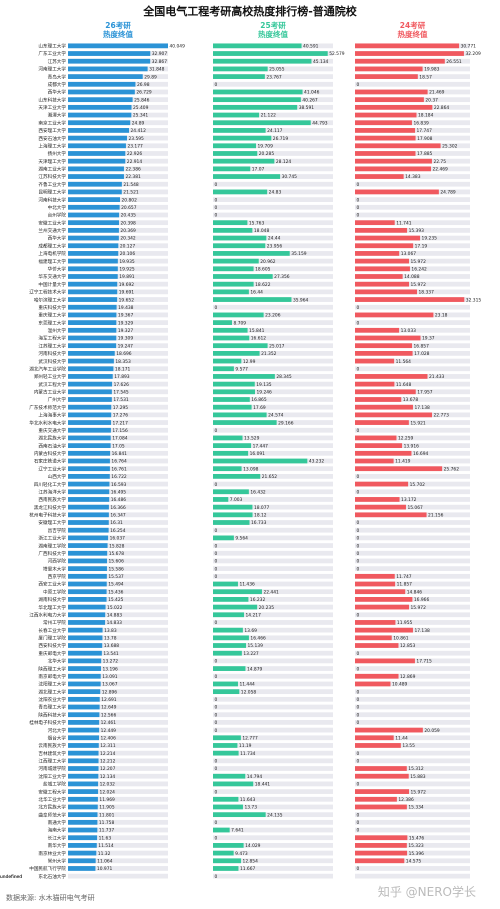  Describe the element at coordinates (126, 323) in the screenshot. I see `data-label: 19.329` at that location.